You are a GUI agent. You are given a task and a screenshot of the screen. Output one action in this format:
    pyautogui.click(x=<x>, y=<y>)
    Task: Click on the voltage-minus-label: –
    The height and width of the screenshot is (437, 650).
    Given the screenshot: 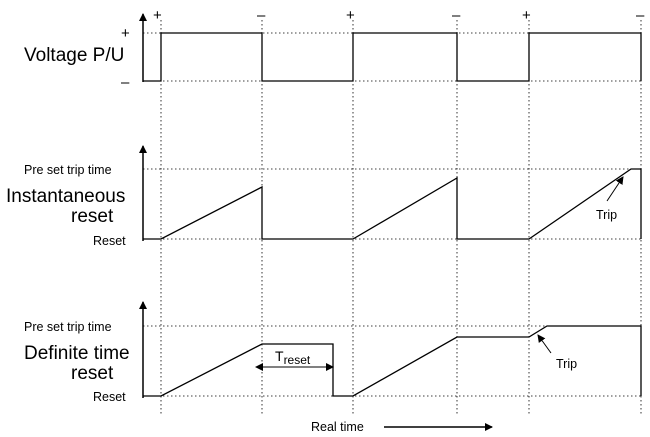 What is the action you would take?
    pyautogui.click(x=125, y=82)
    